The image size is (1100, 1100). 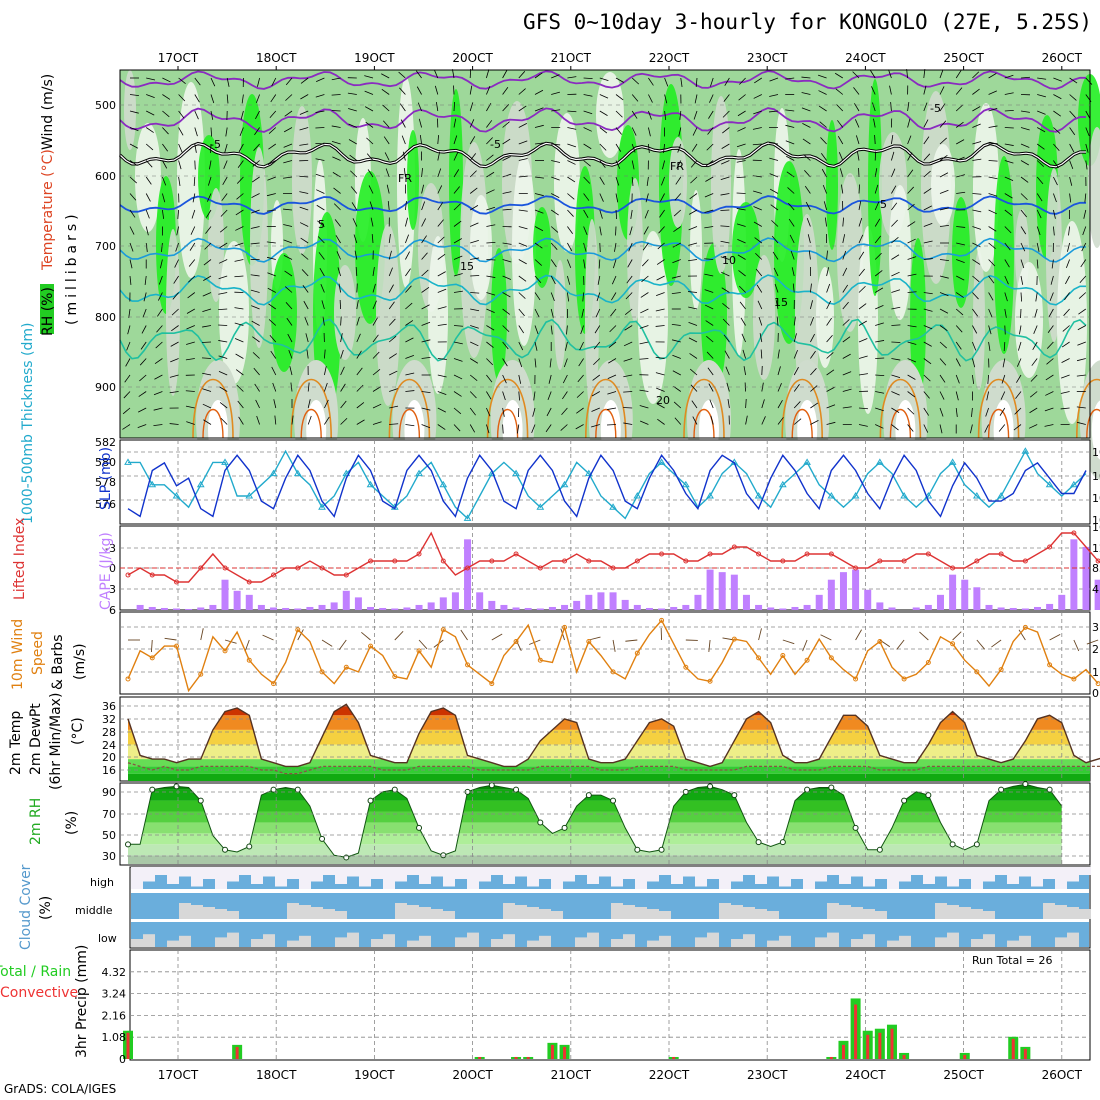 I want to click on tick-label-4.32: 4.32, so click(x=114, y=972).